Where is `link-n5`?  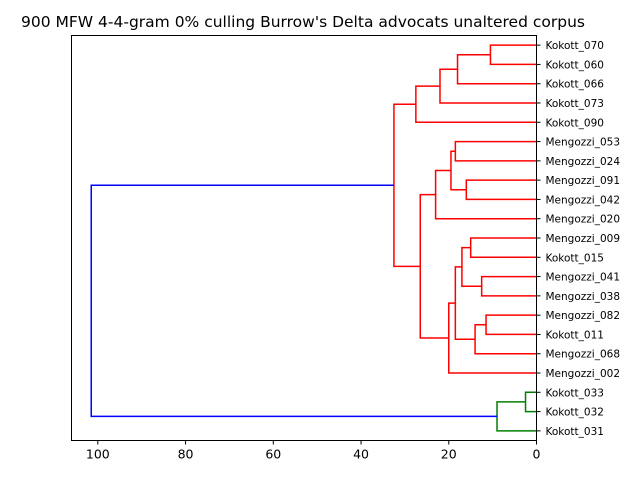
link-n5 is located at coordinates (495, 151).